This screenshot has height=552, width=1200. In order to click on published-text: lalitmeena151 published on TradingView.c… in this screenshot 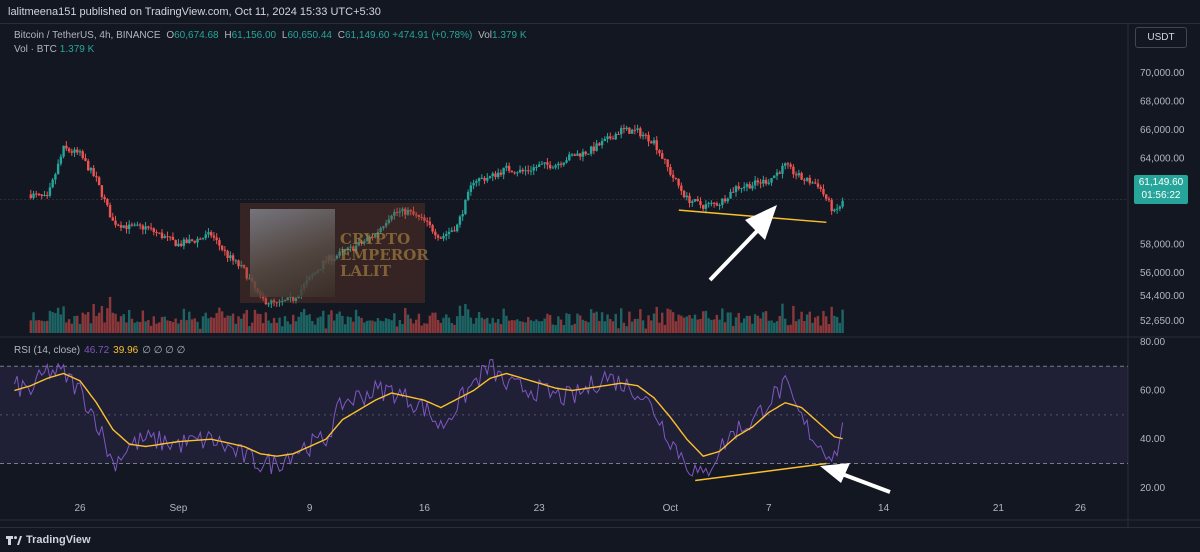, I will do `click(194, 12)`.